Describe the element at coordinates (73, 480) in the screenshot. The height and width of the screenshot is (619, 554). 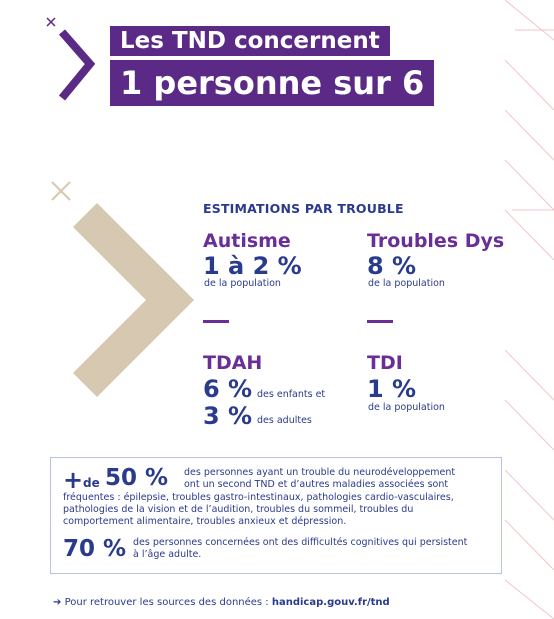
I see `plus-sign: +` at that location.